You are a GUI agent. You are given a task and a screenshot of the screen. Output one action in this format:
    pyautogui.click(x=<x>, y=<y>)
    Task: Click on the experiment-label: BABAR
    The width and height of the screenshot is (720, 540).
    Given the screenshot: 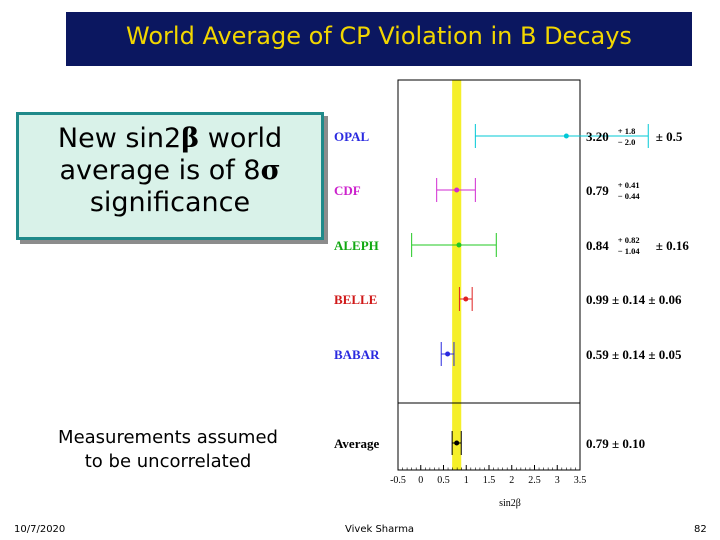 What is the action you would take?
    pyautogui.click(x=357, y=354)
    